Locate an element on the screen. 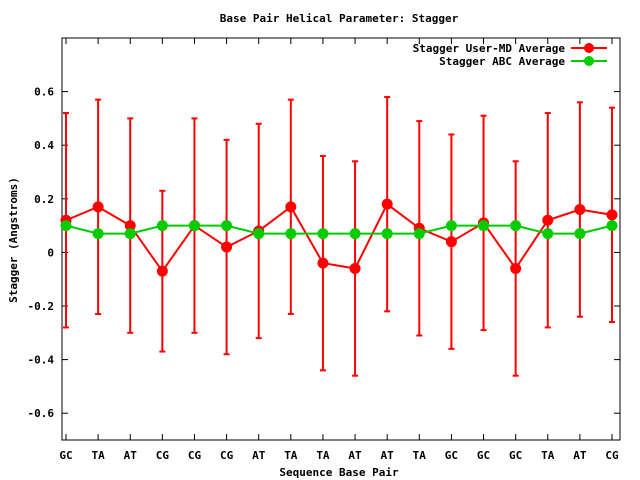  y-tick-label: 0.6 is located at coordinates (44, 92).